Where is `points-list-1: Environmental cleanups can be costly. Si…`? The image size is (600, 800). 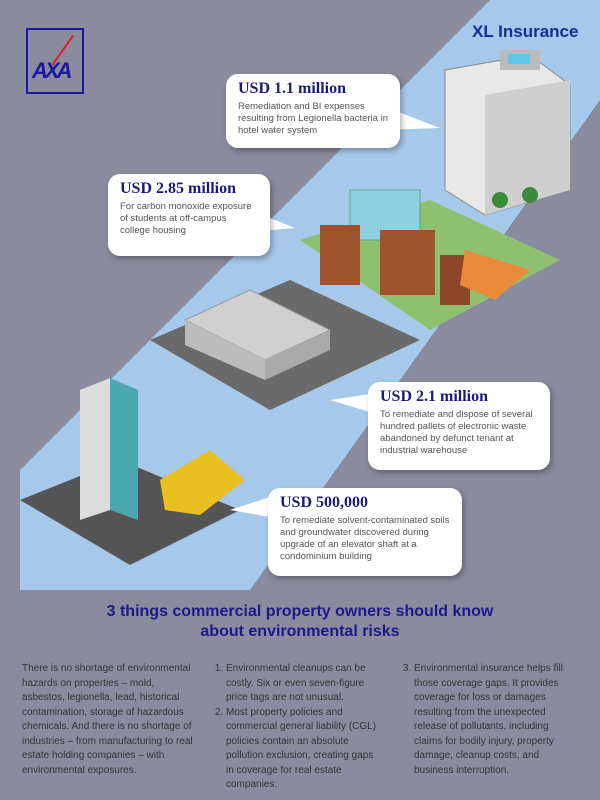
points-list-1: Environmental cleanups can be costly. Si… is located at coordinates (293, 727).